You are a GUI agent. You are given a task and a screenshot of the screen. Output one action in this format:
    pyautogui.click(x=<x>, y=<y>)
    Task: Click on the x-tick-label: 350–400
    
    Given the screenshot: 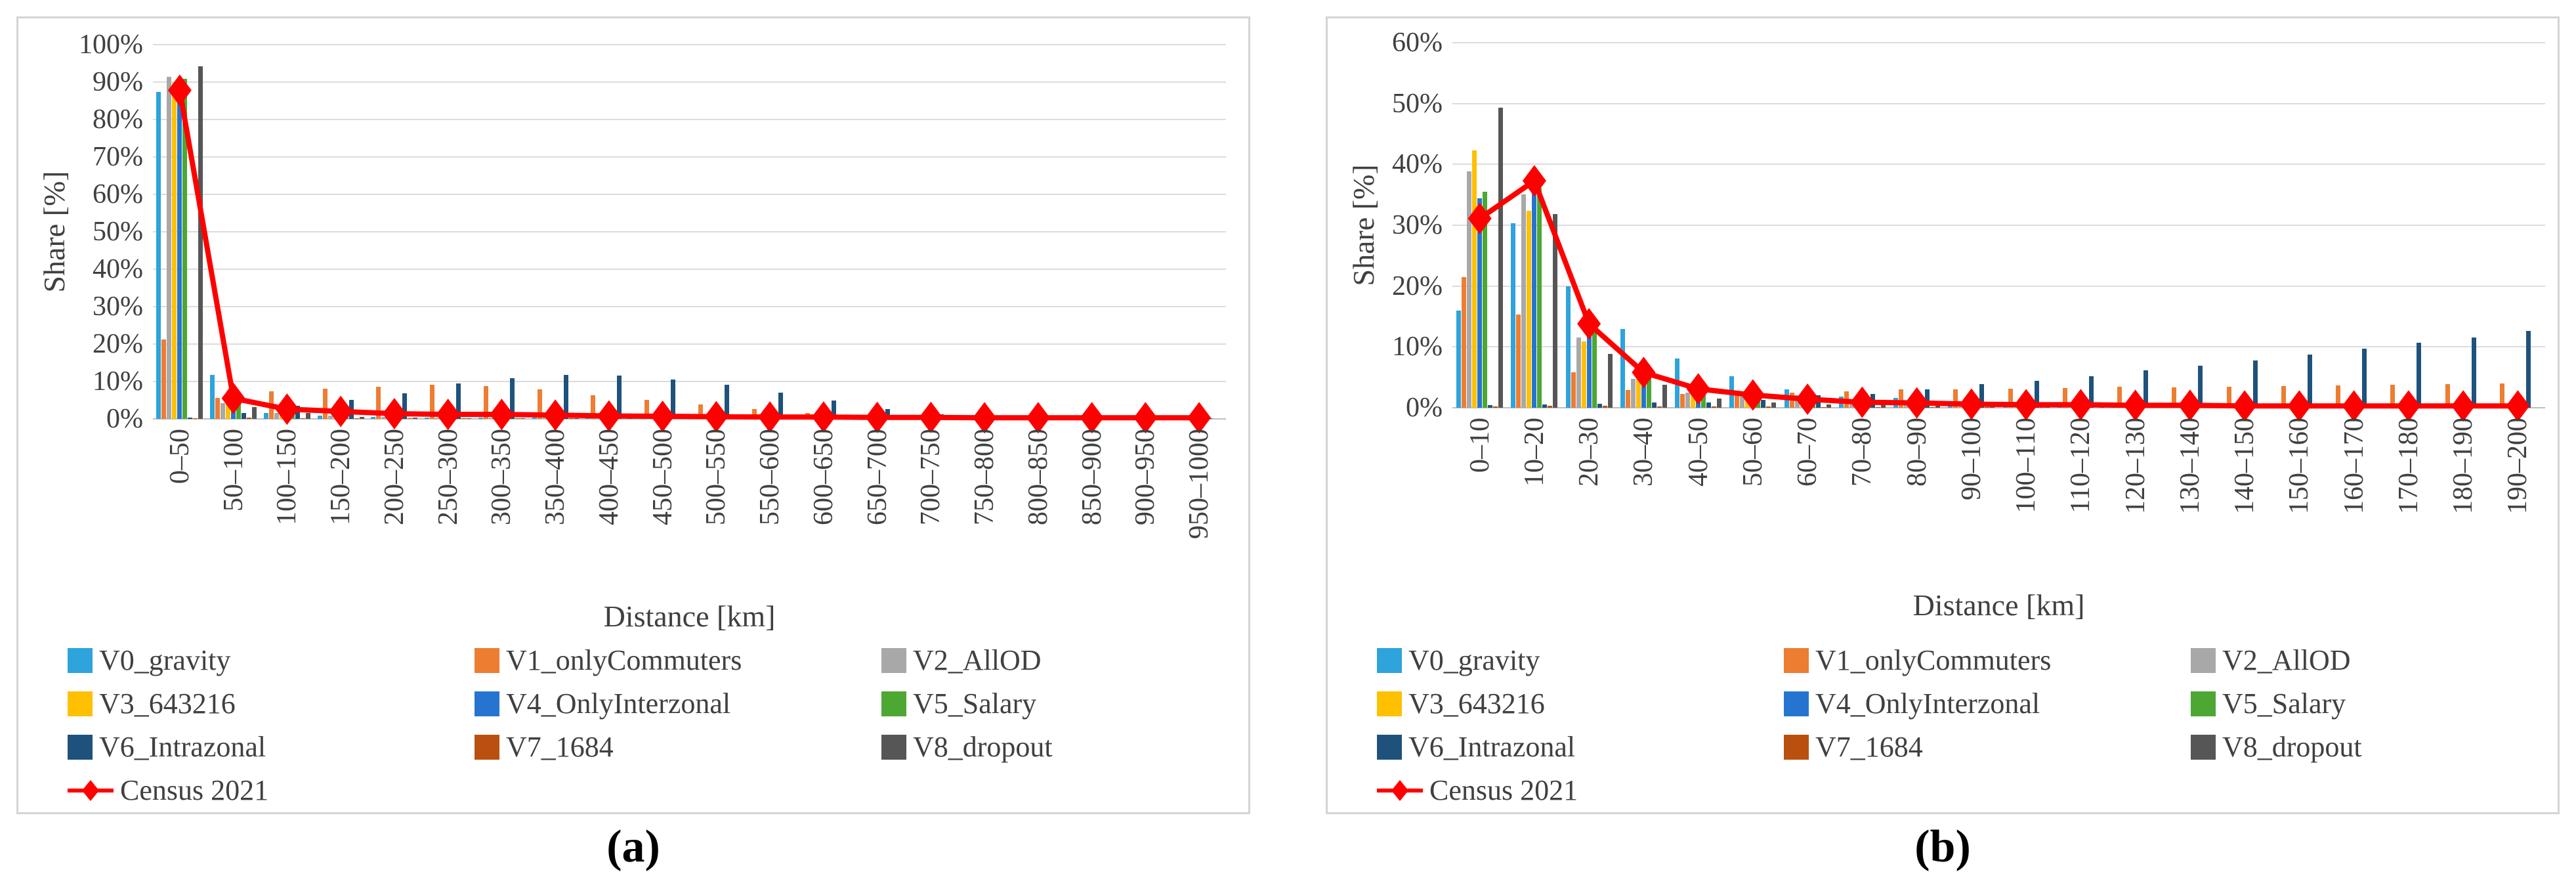 What is the action you would take?
    pyautogui.click(x=555, y=477)
    